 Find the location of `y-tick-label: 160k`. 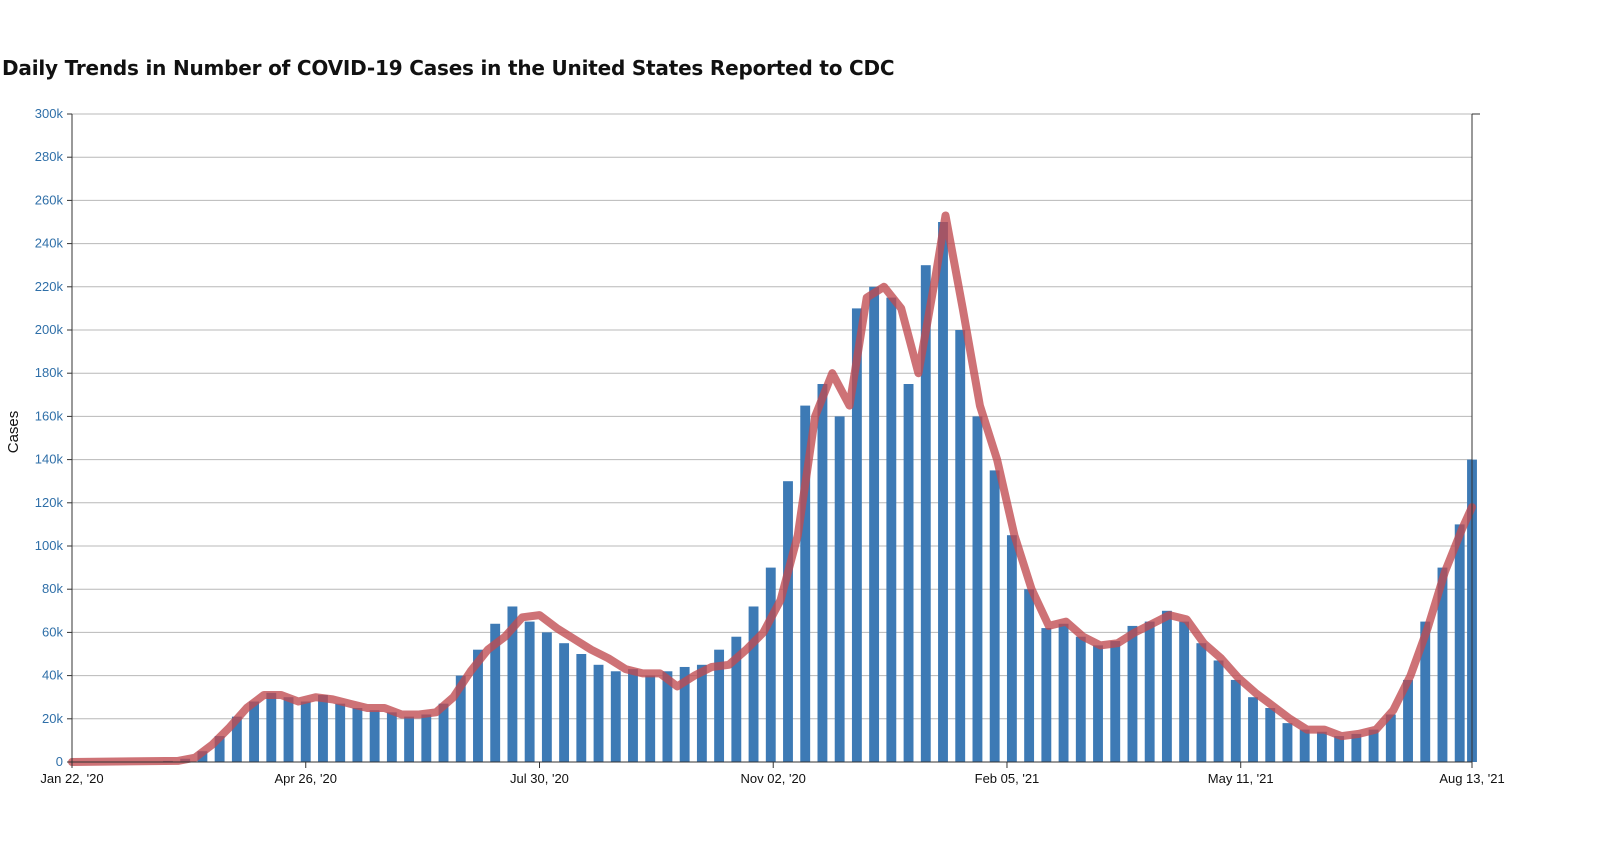

y-tick-label: 160k is located at coordinates (49, 415).